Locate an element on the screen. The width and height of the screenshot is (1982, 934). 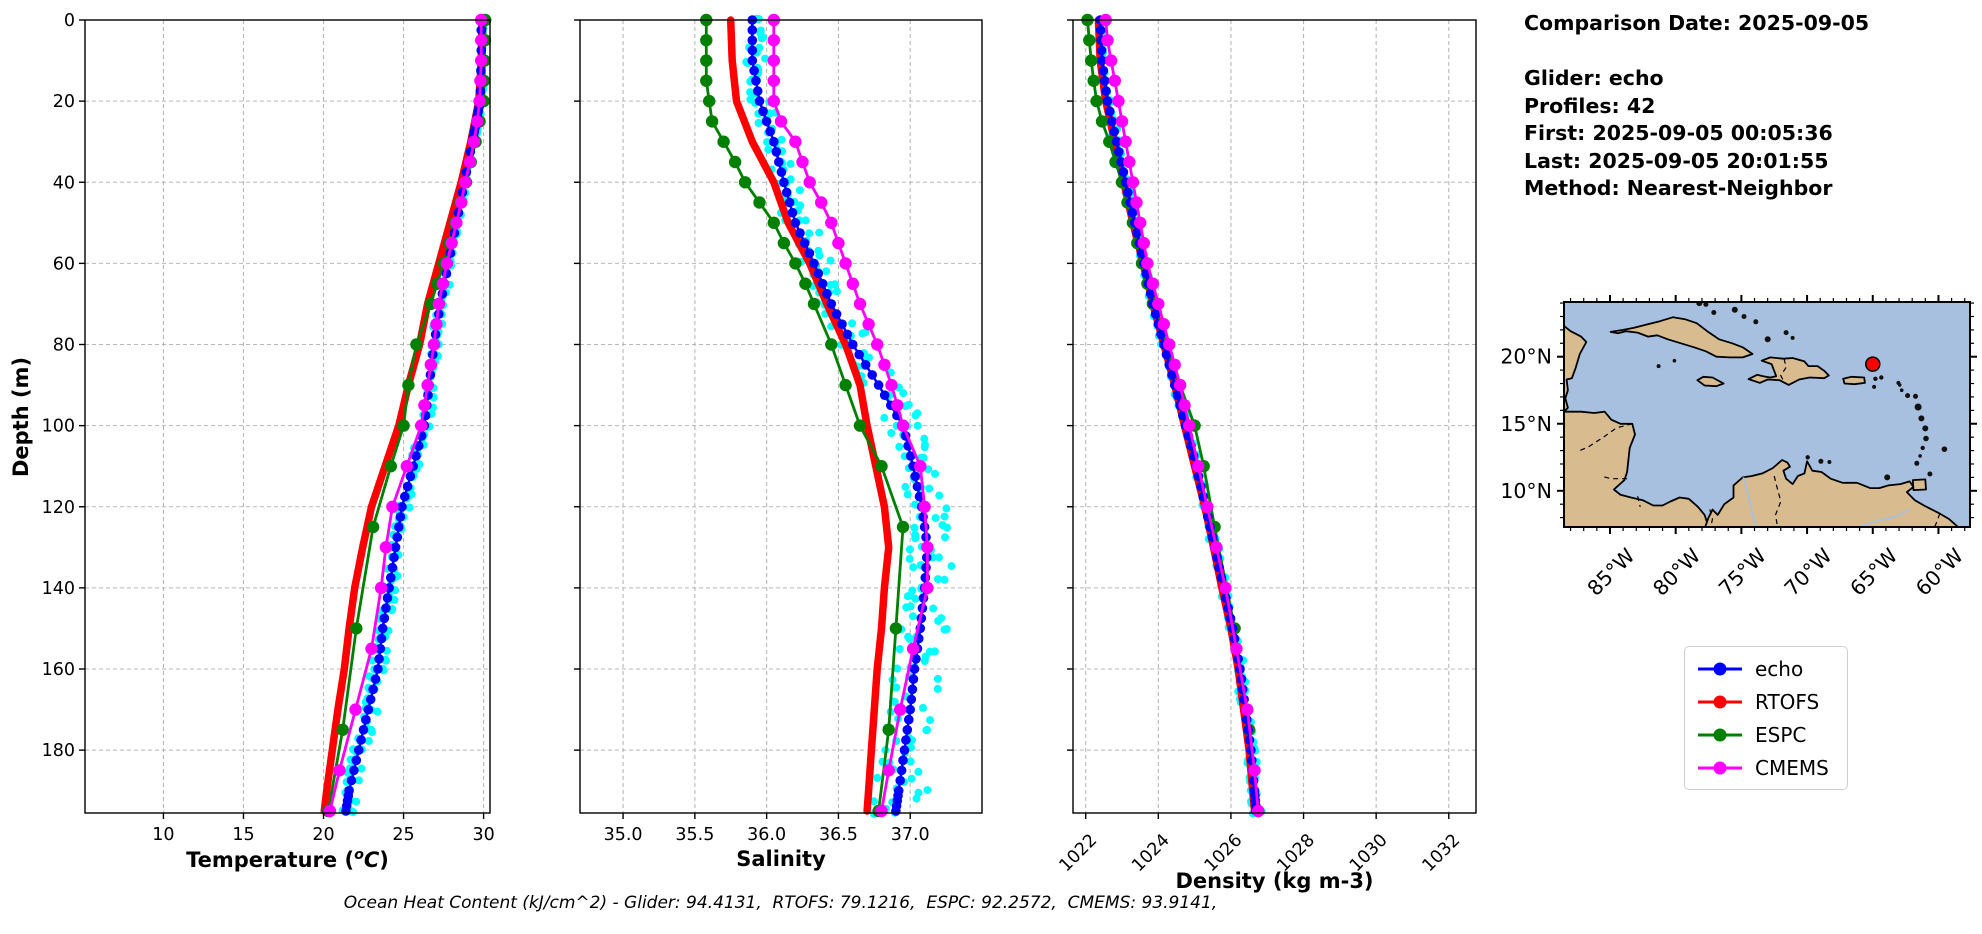
svg-text: 35.5 is located at coordinates (694, 835).